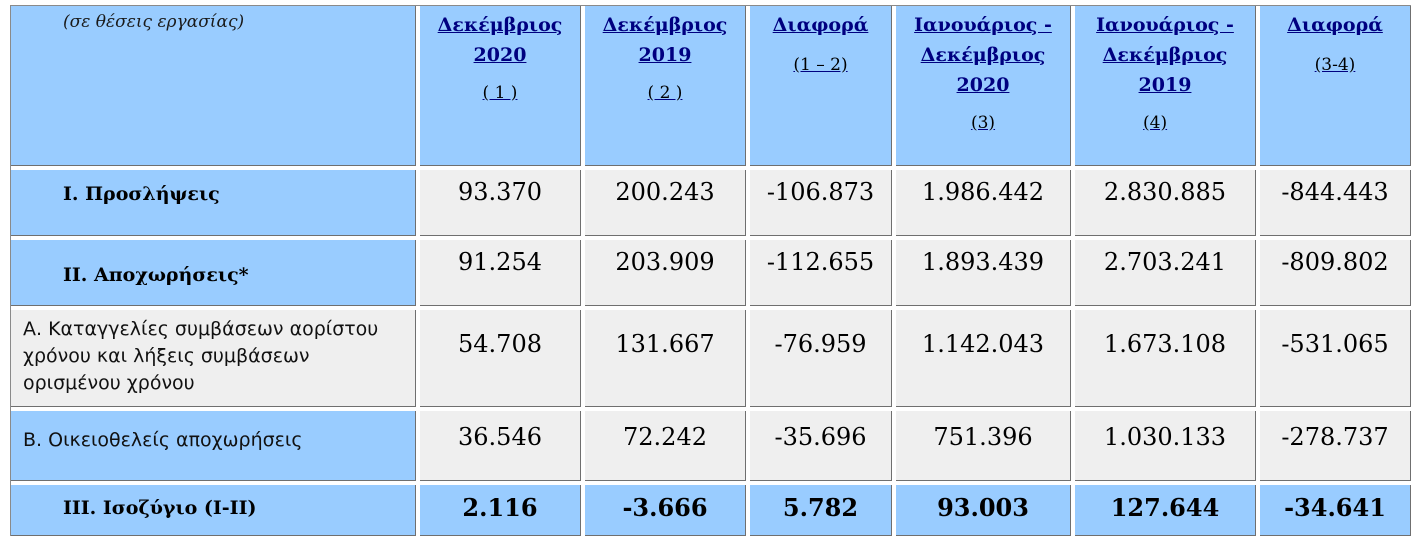  Describe the element at coordinates (1335, 273) in the screenshot. I see `table-cell: -809.802` at that location.